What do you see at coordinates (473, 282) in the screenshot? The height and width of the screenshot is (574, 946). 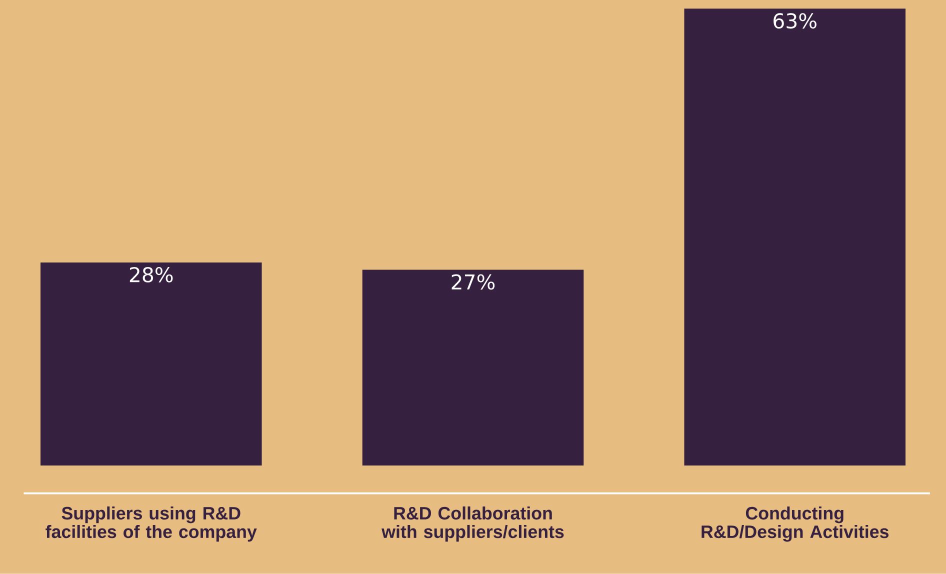 I see `data-label: 27%` at bounding box center [473, 282].